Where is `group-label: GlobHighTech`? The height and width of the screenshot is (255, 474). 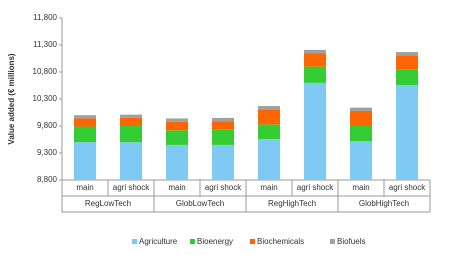 group-label: GlobHighTech is located at coordinates (384, 203).